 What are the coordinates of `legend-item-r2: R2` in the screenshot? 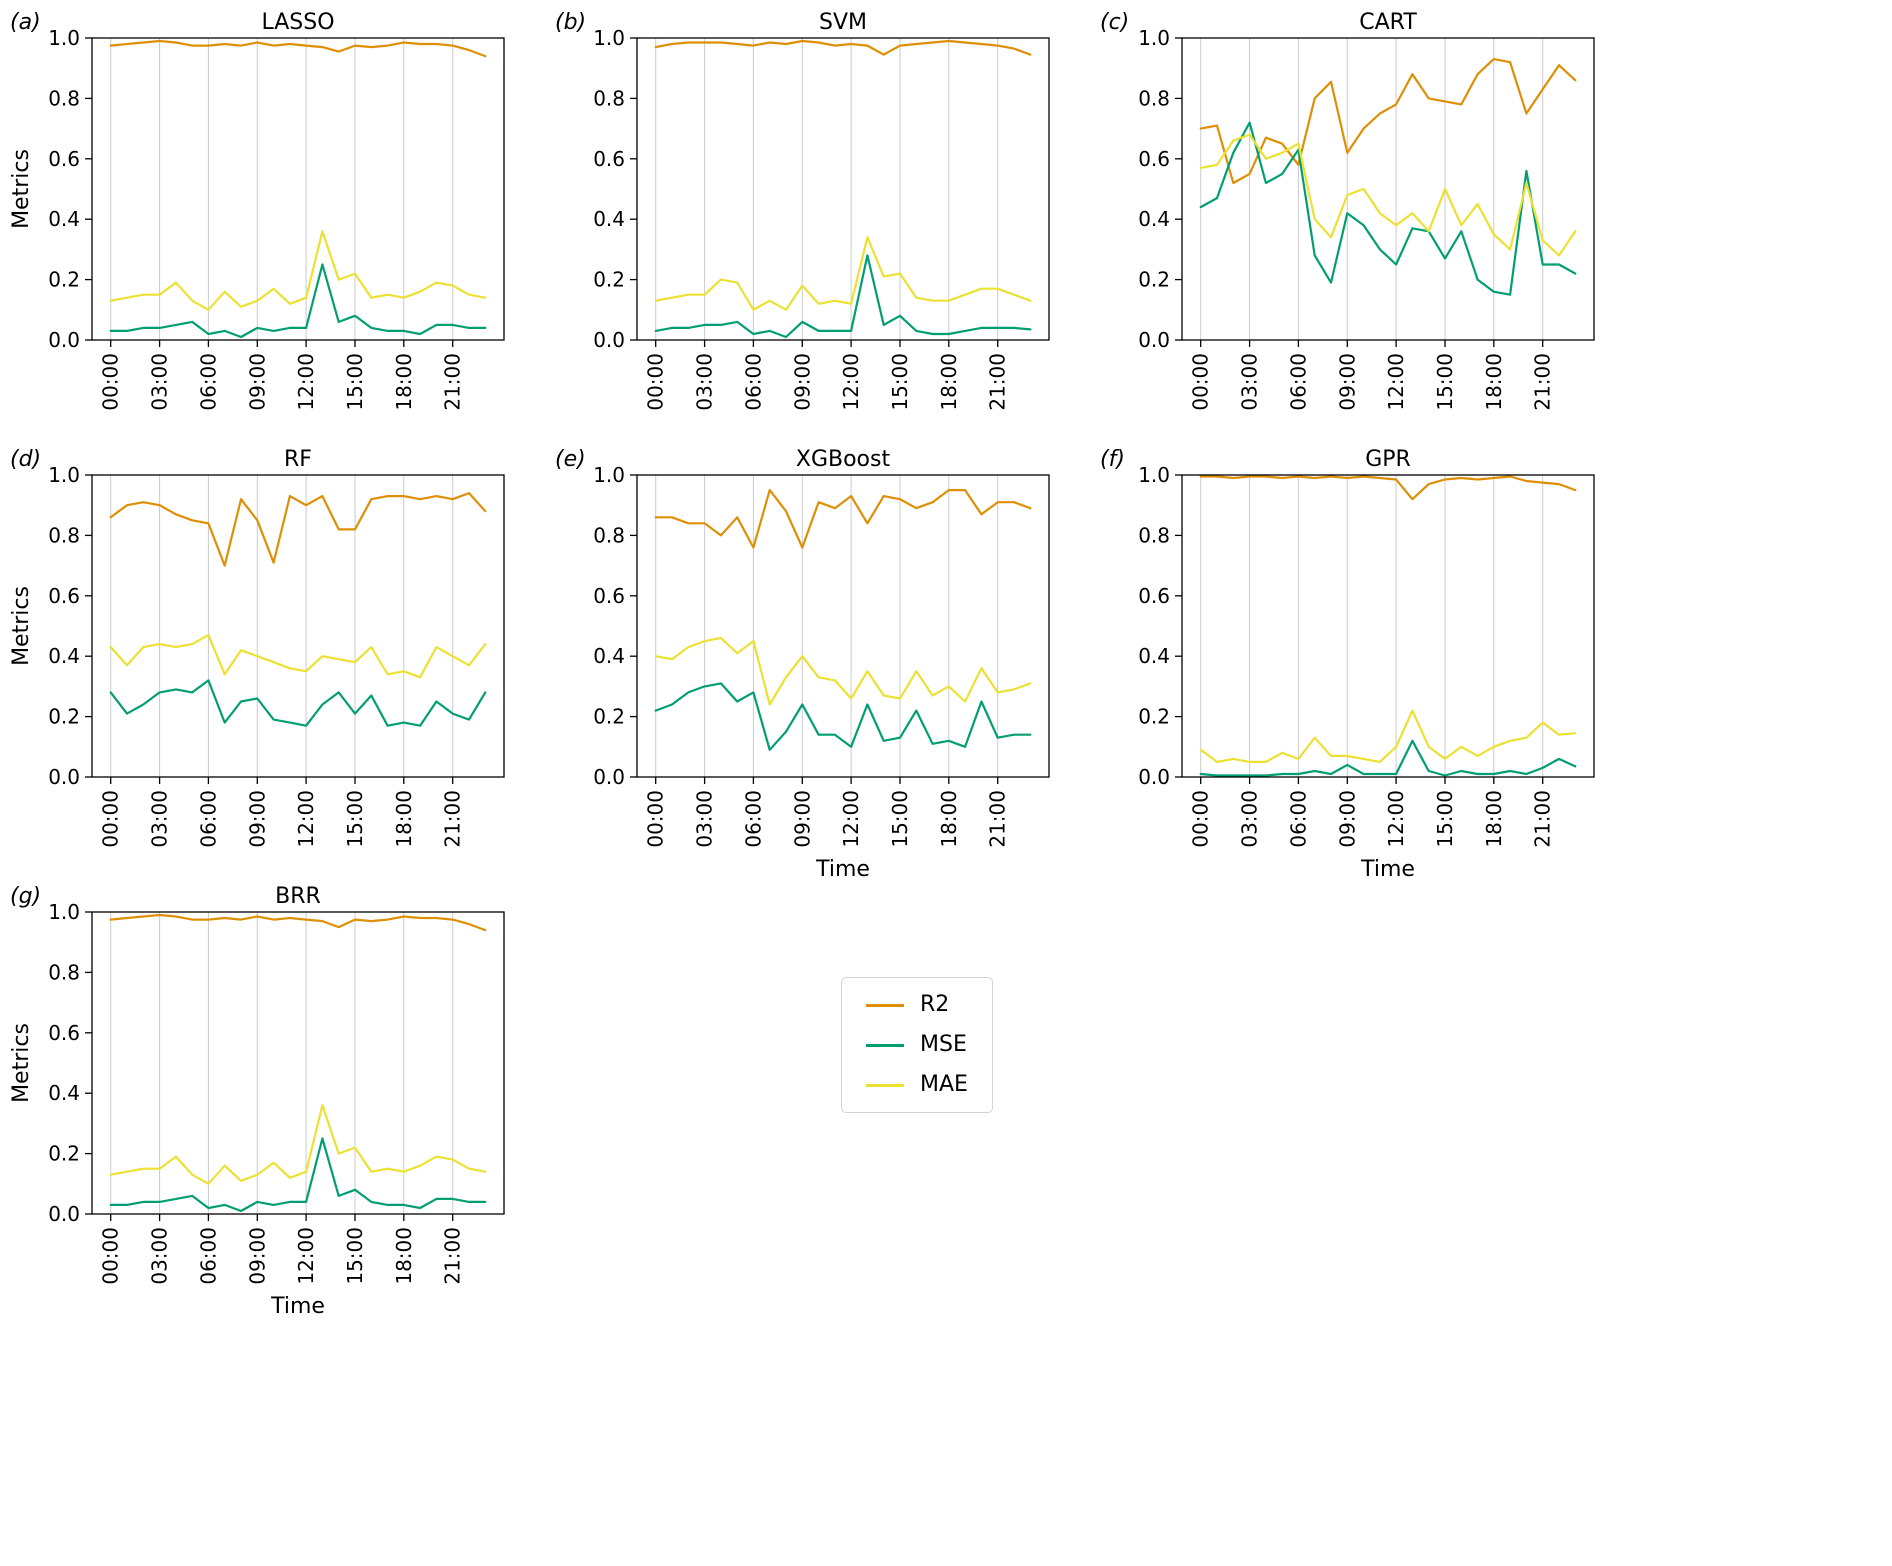 It's located at (917, 1005).